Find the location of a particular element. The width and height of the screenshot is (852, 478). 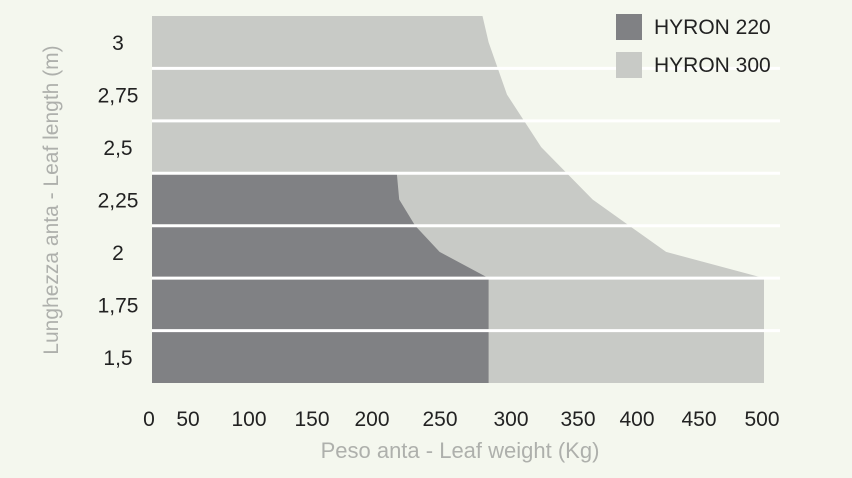

y-tick-label: 2,5 is located at coordinates (117, 148).